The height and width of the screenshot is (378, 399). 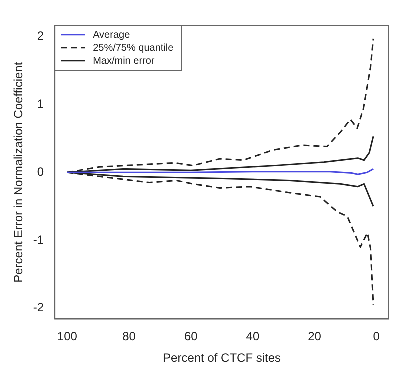 What do you see at coordinates (112, 35) in the screenshot?
I see `legend-label: Average` at bounding box center [112, 35].